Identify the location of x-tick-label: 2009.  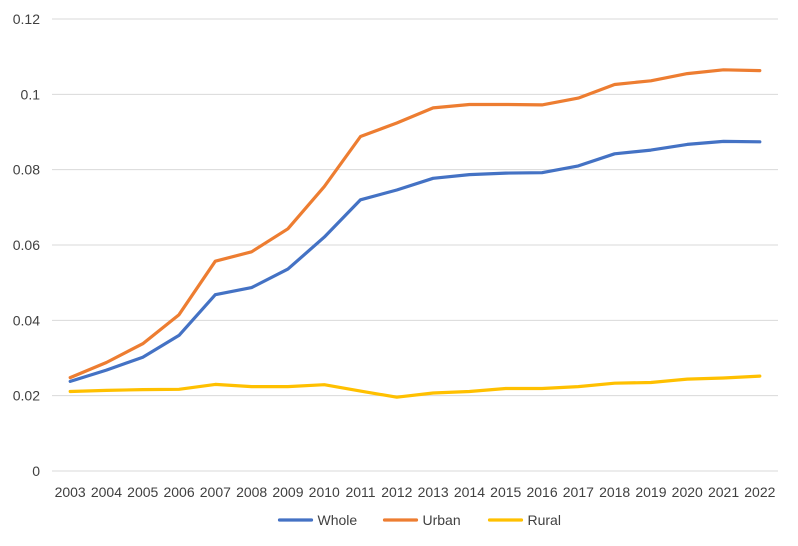
(287, 492).